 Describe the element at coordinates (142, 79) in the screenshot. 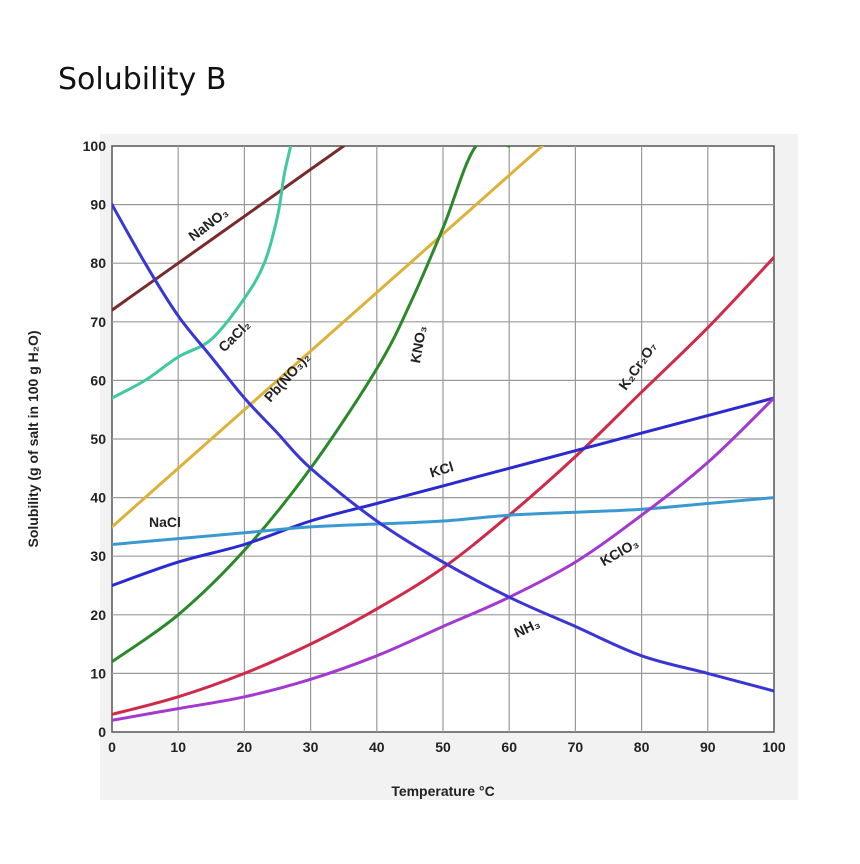

I see `page-title: Solubility B` at that location.